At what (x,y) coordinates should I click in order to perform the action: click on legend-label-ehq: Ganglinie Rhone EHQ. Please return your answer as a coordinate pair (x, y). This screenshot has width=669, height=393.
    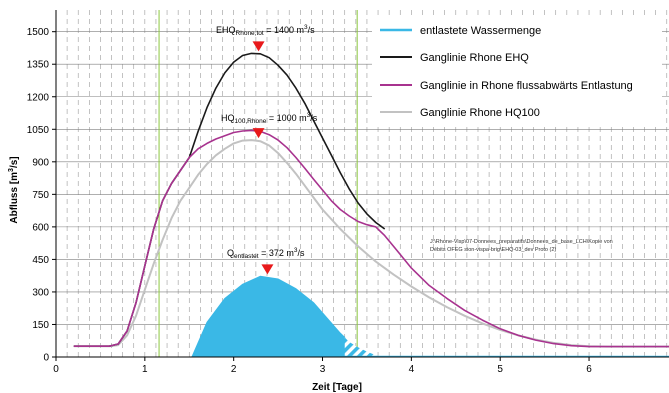
    Looking at the image, I should click on (474, 58).